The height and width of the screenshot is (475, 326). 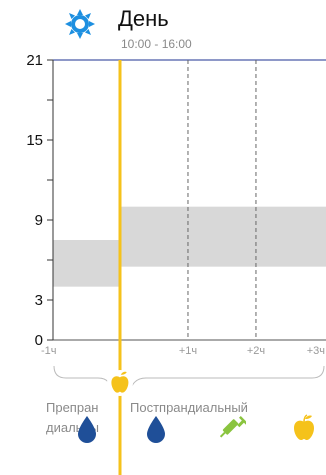 What do you see at coordinates (316, 351) in the screenshot?
I see `x-tick-label: +3ч` at bounding box center [316, 351].